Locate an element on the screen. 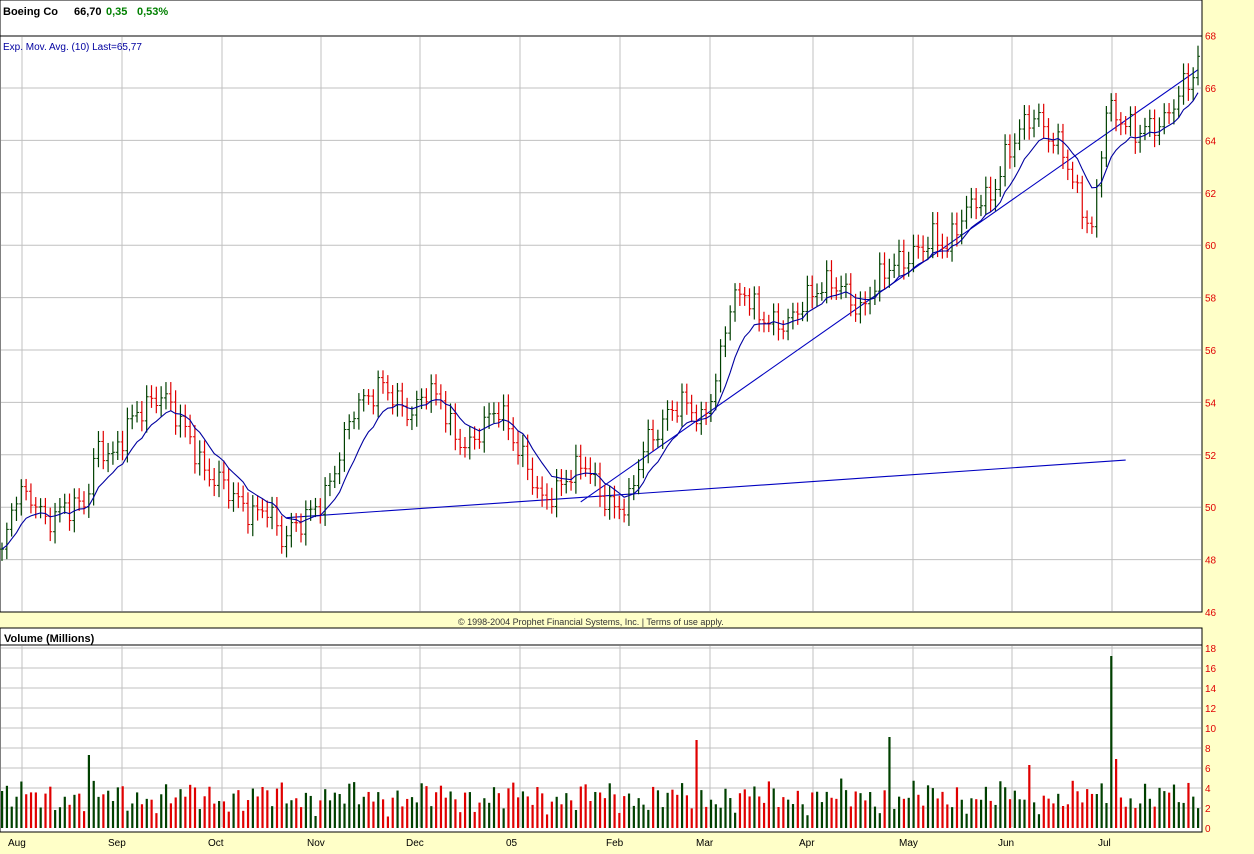 This screenshot has height=854, width=1254. price-tick-label: 58 is located at coordinates (1211, 299).